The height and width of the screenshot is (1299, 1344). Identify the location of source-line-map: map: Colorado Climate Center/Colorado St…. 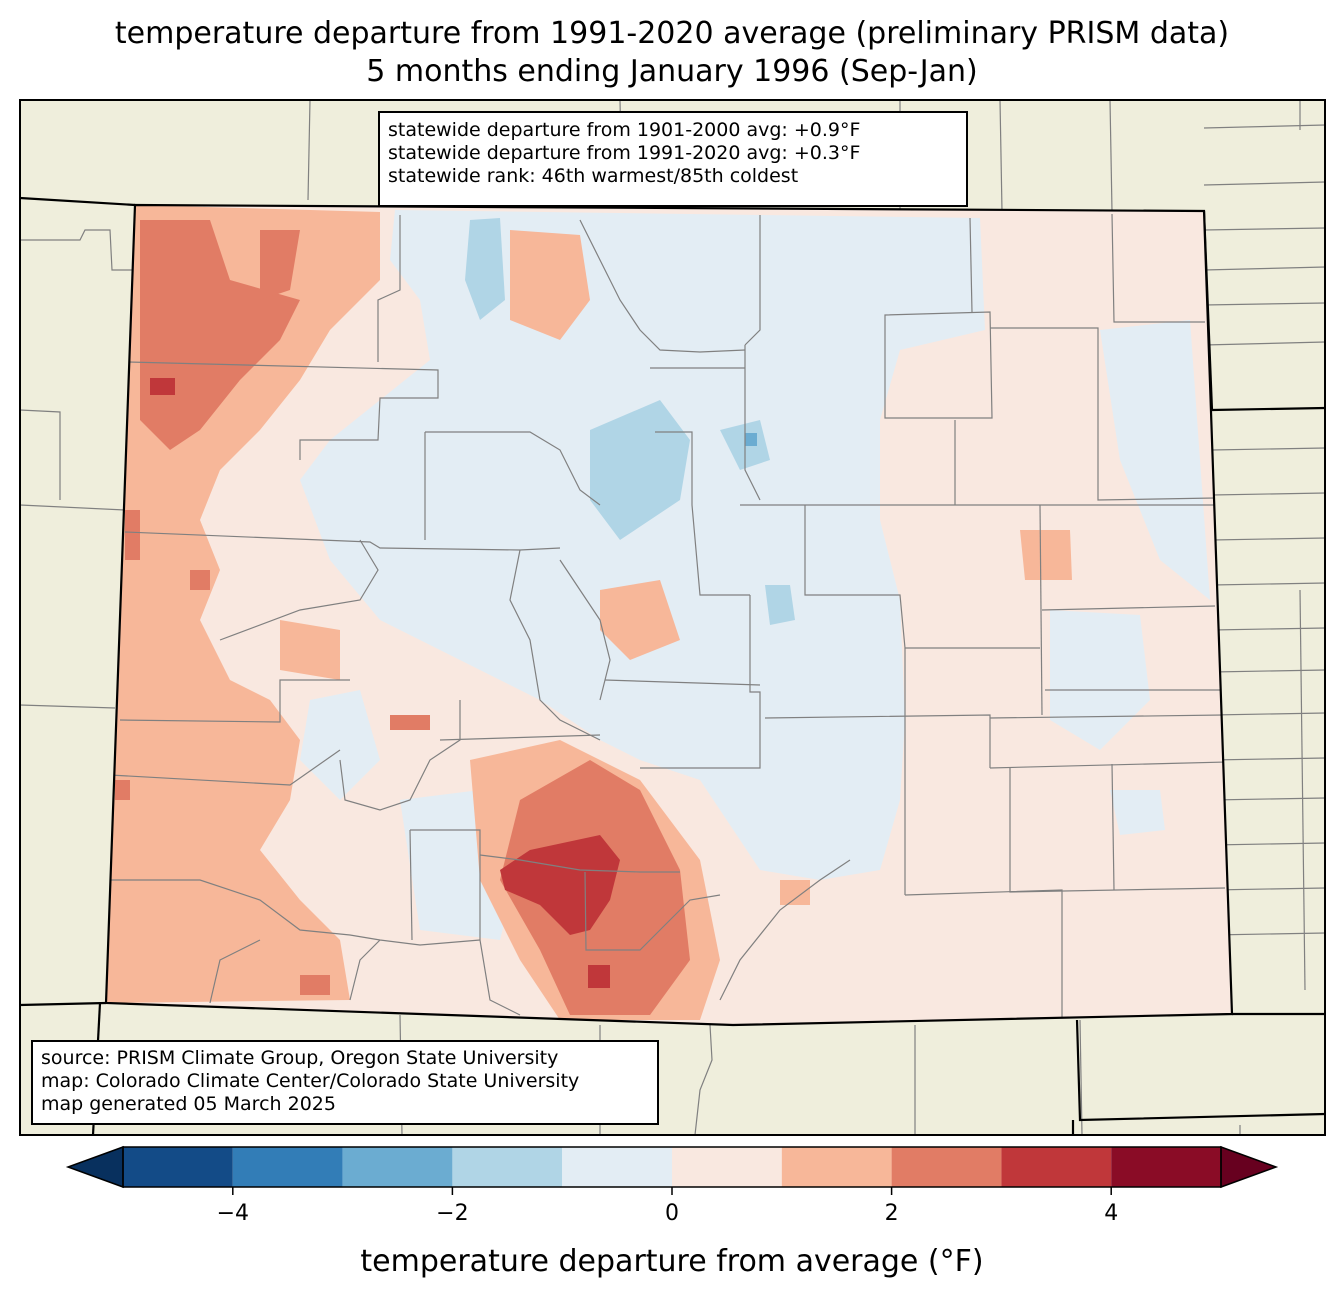
(310, 1081).